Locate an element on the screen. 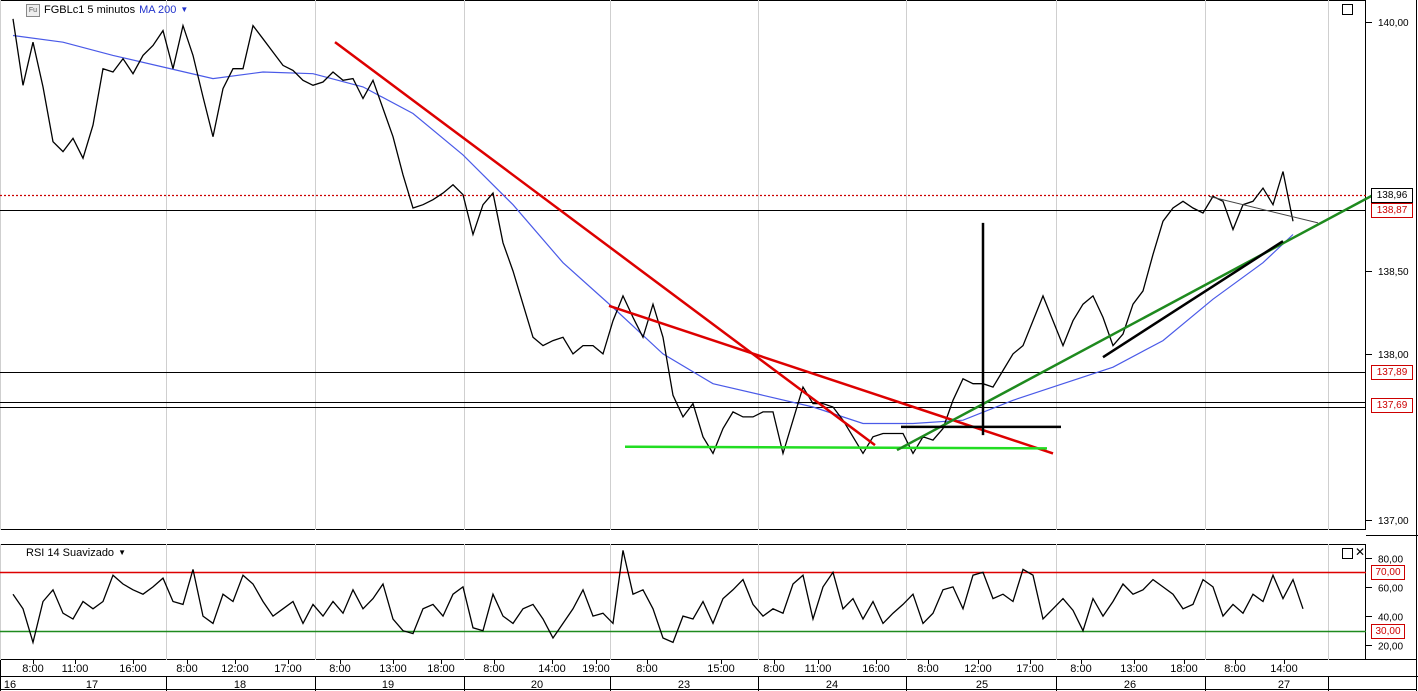  rsi-legend: RSI 14 Suavizado ▼ is located at coordinates (76, 553).